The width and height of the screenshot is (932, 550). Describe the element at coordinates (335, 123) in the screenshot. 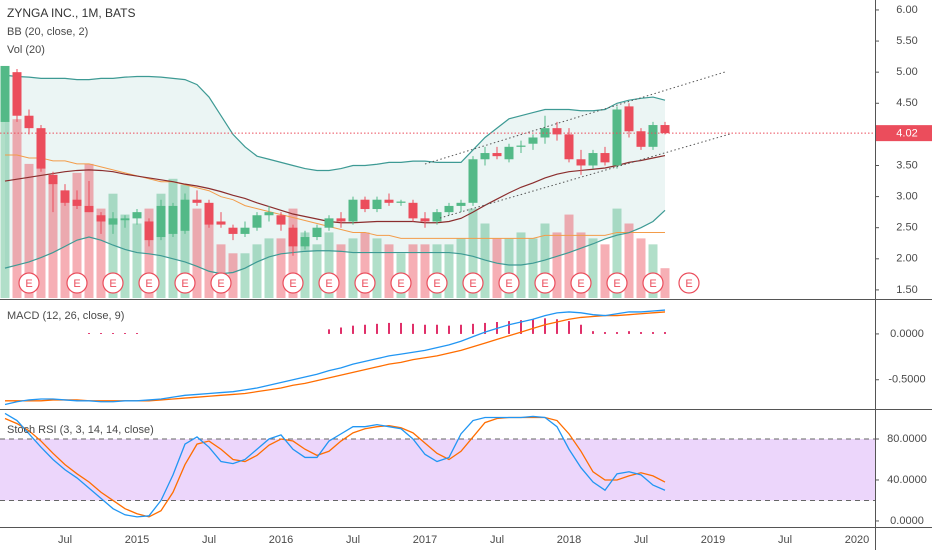

I see `bb-upper-line` at that location.